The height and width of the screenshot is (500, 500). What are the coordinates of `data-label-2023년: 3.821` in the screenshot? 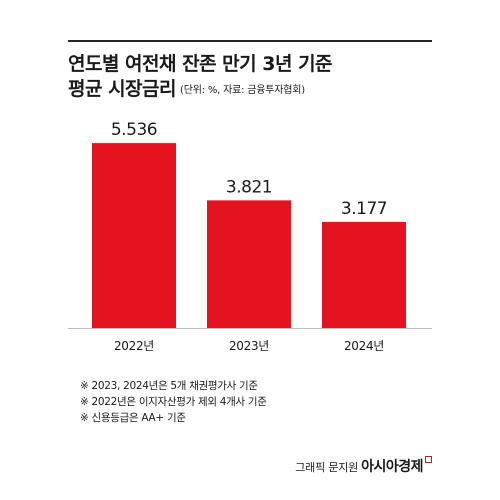 It's located at (249, 187).